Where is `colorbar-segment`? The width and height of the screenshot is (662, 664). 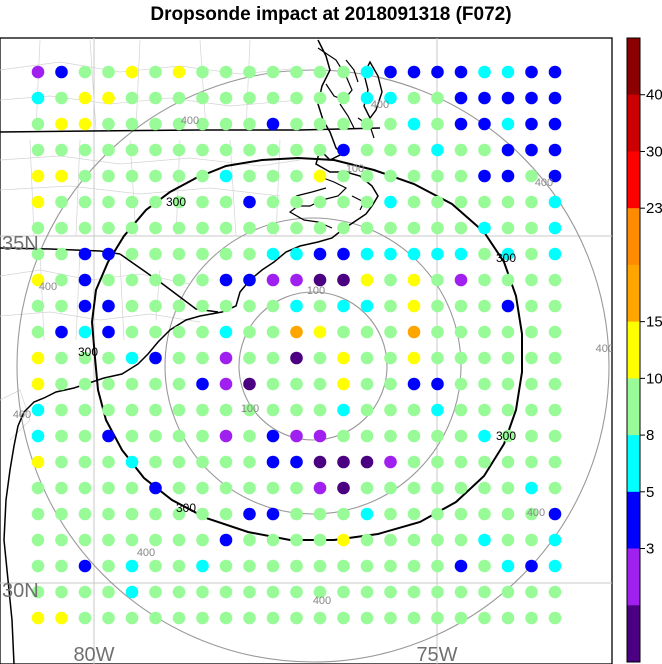 colorbar-segment is located at coordinates (633, 634).